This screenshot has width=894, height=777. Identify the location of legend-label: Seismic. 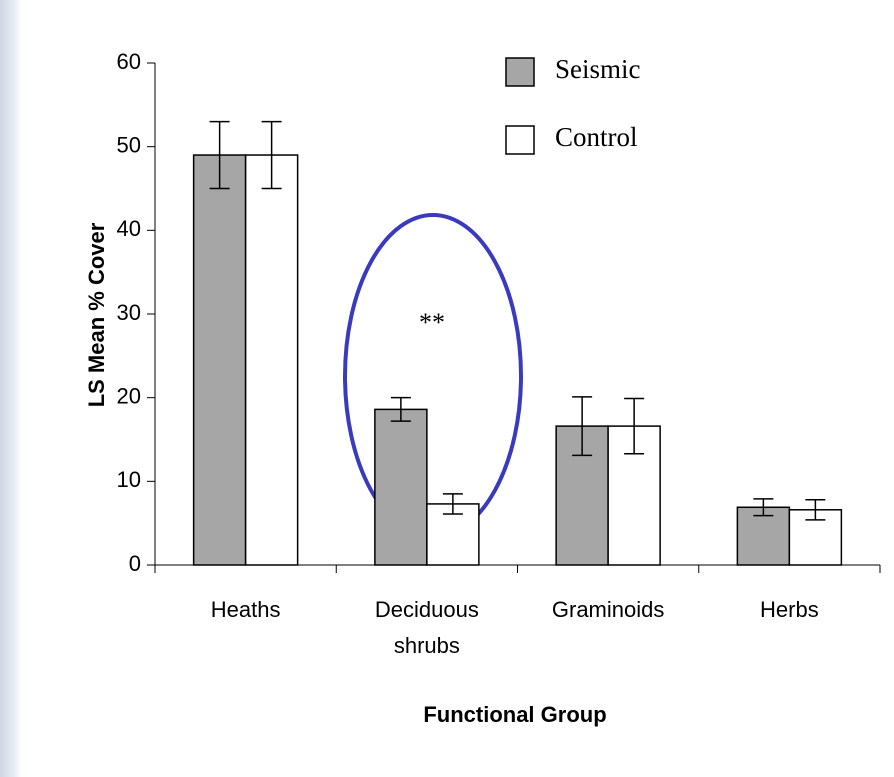
(598, 69).